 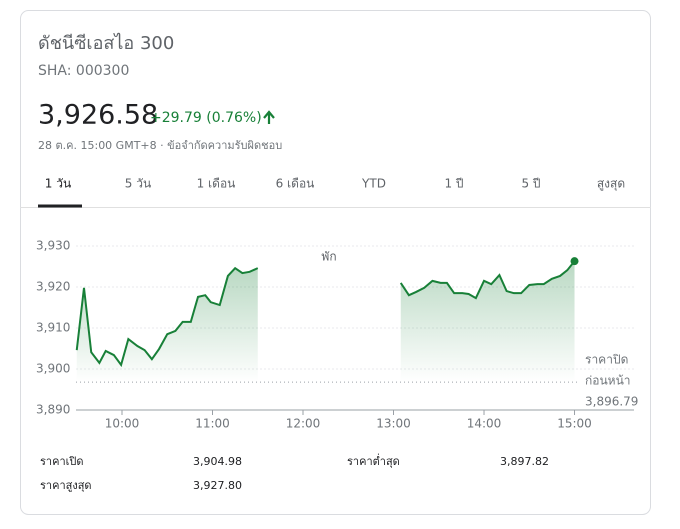 I want to click on y-tick-label: 3,890, so click(x=53, y=410).